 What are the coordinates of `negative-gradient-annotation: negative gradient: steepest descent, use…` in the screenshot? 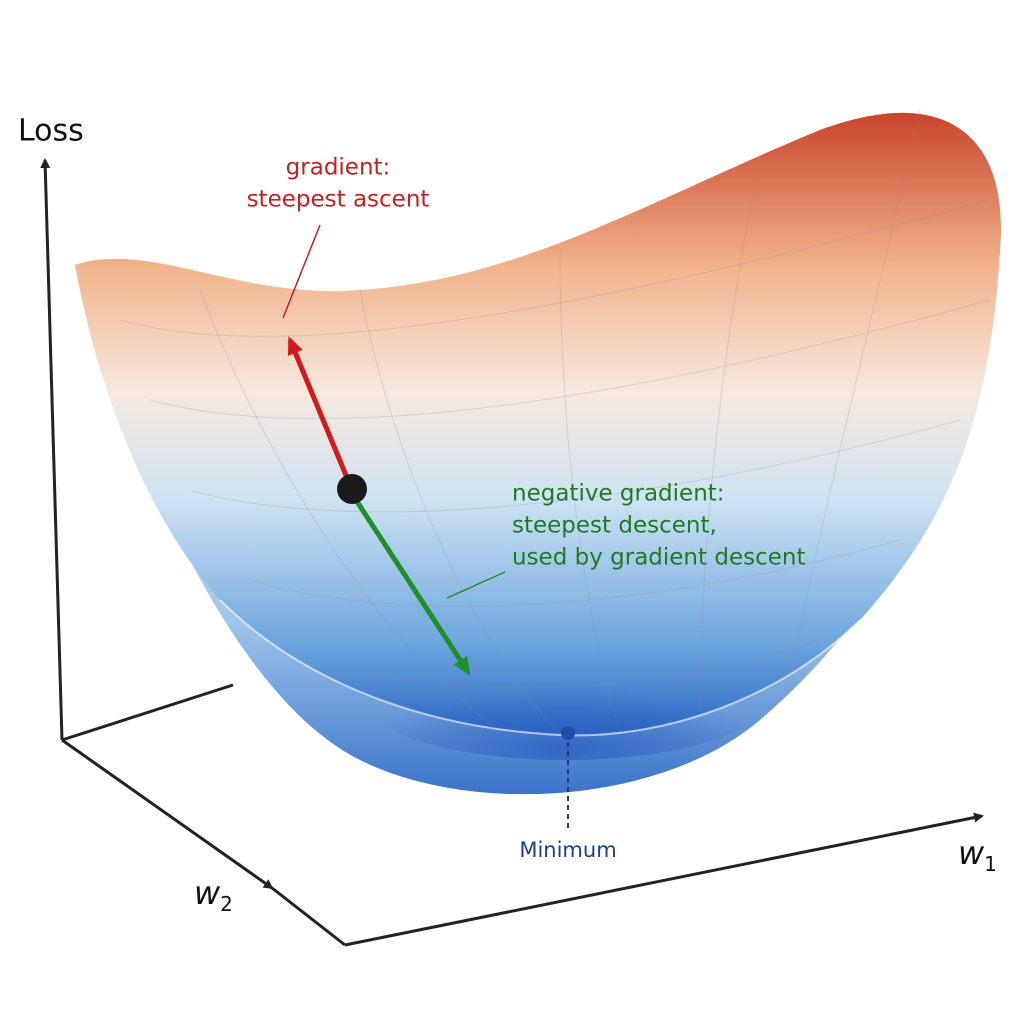 It's located at (658, 526).